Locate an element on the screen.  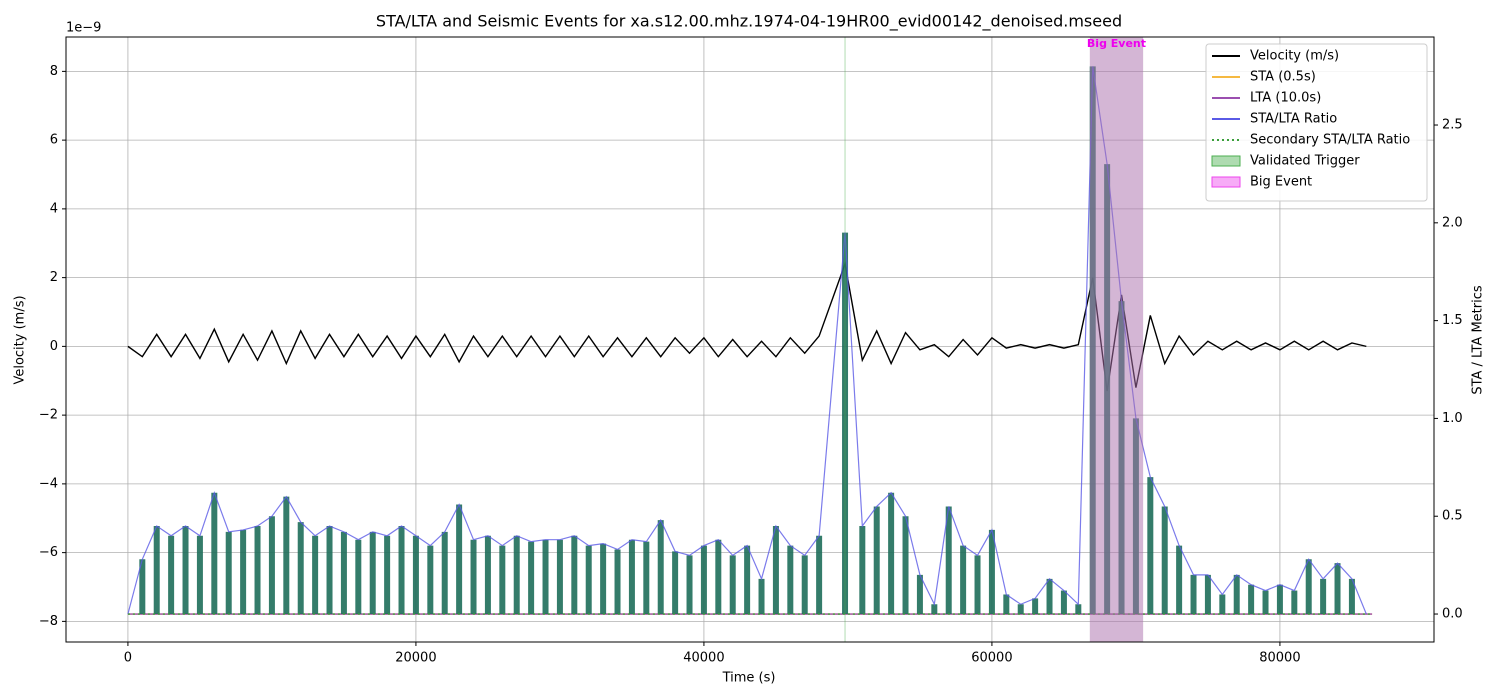
y-axis-label: Velocity (m/s) is located at coordinates (20, 339).